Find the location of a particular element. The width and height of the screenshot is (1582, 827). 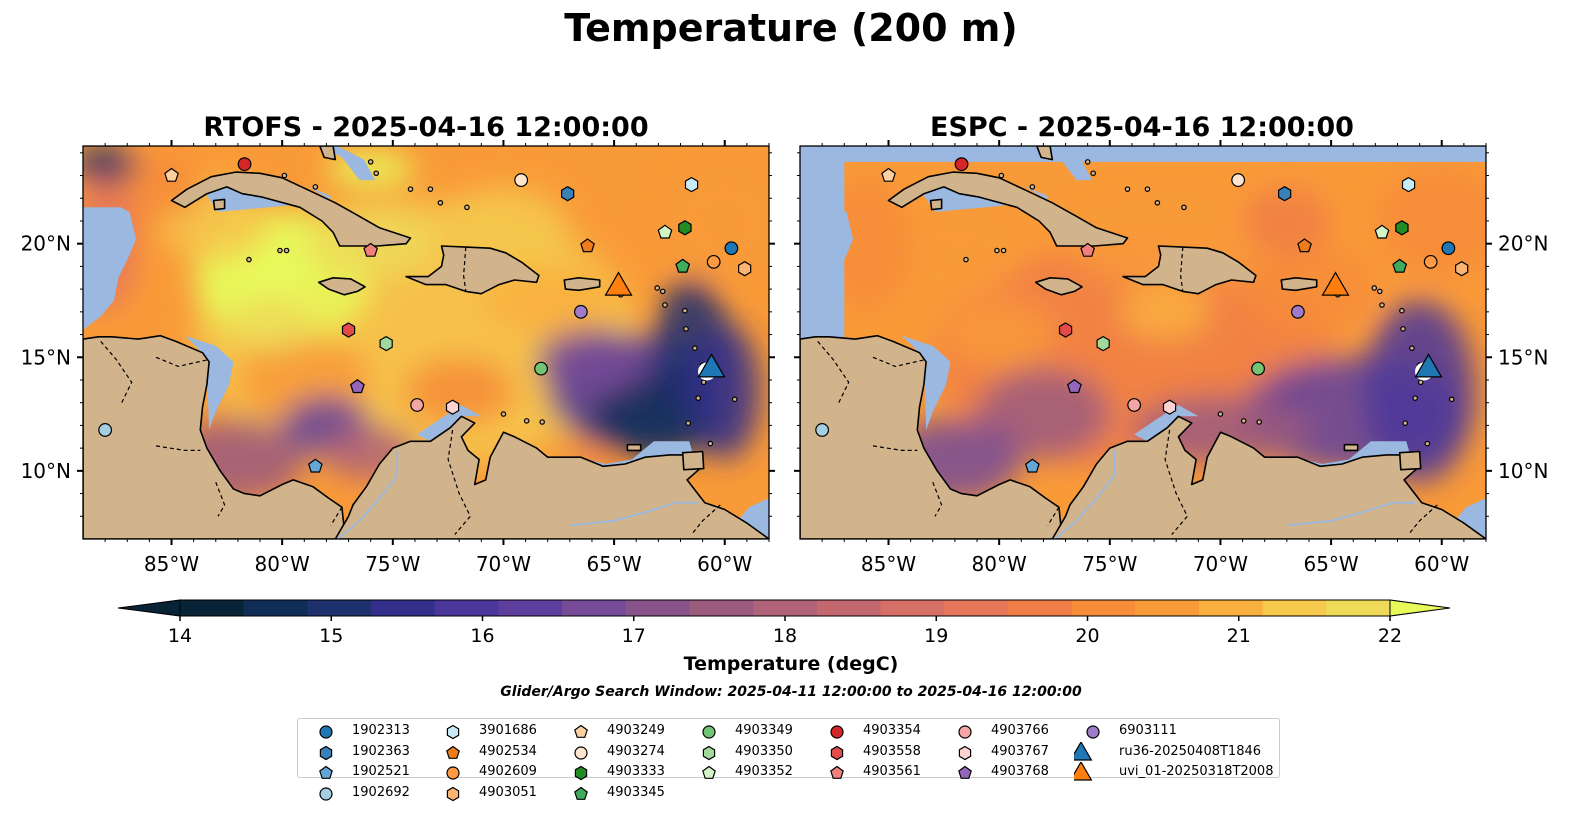

legend-label: uvi_01-20250318T2008 is located at coordinates (1196, 771).